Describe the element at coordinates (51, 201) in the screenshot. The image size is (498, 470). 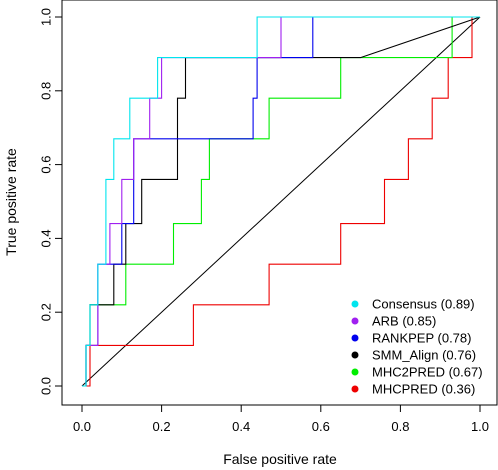
I see `y-axis: 0.0 0.2 0.4 0.6 0.8 1.0` at that location.